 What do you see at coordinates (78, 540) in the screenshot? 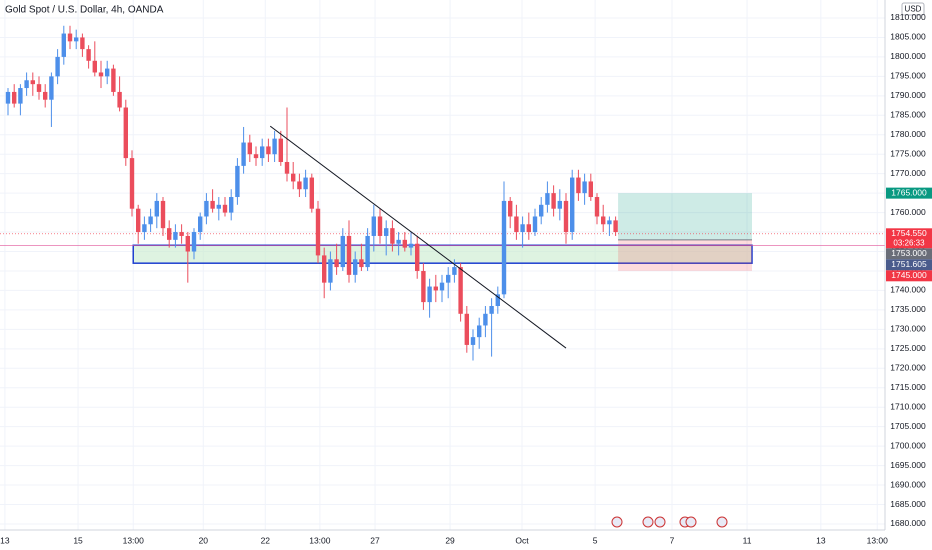
I see `x-tick-label: 15` at bounding box center [78, 540].